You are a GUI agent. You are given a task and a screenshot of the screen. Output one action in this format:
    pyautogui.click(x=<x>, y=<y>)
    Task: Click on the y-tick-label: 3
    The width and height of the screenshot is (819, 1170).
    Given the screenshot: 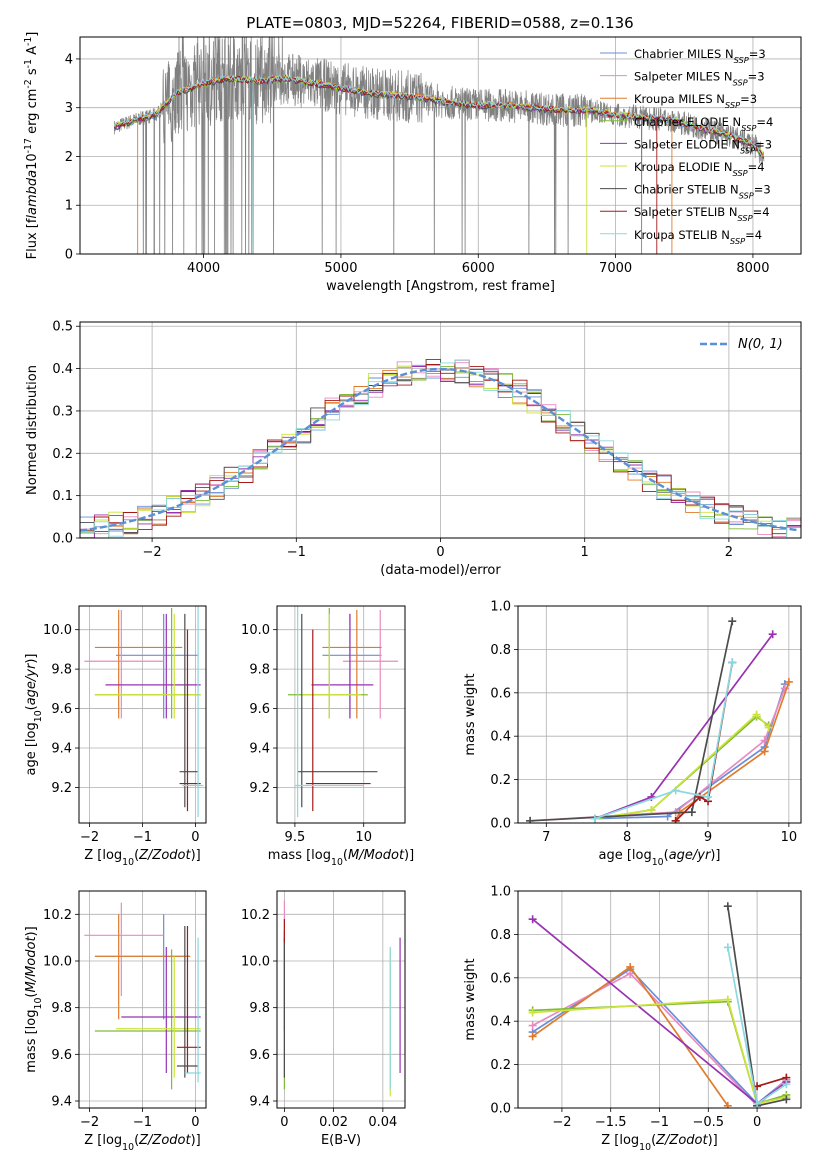 What is the action you would take?
    pyautogui.click(x=69, y=108)
    